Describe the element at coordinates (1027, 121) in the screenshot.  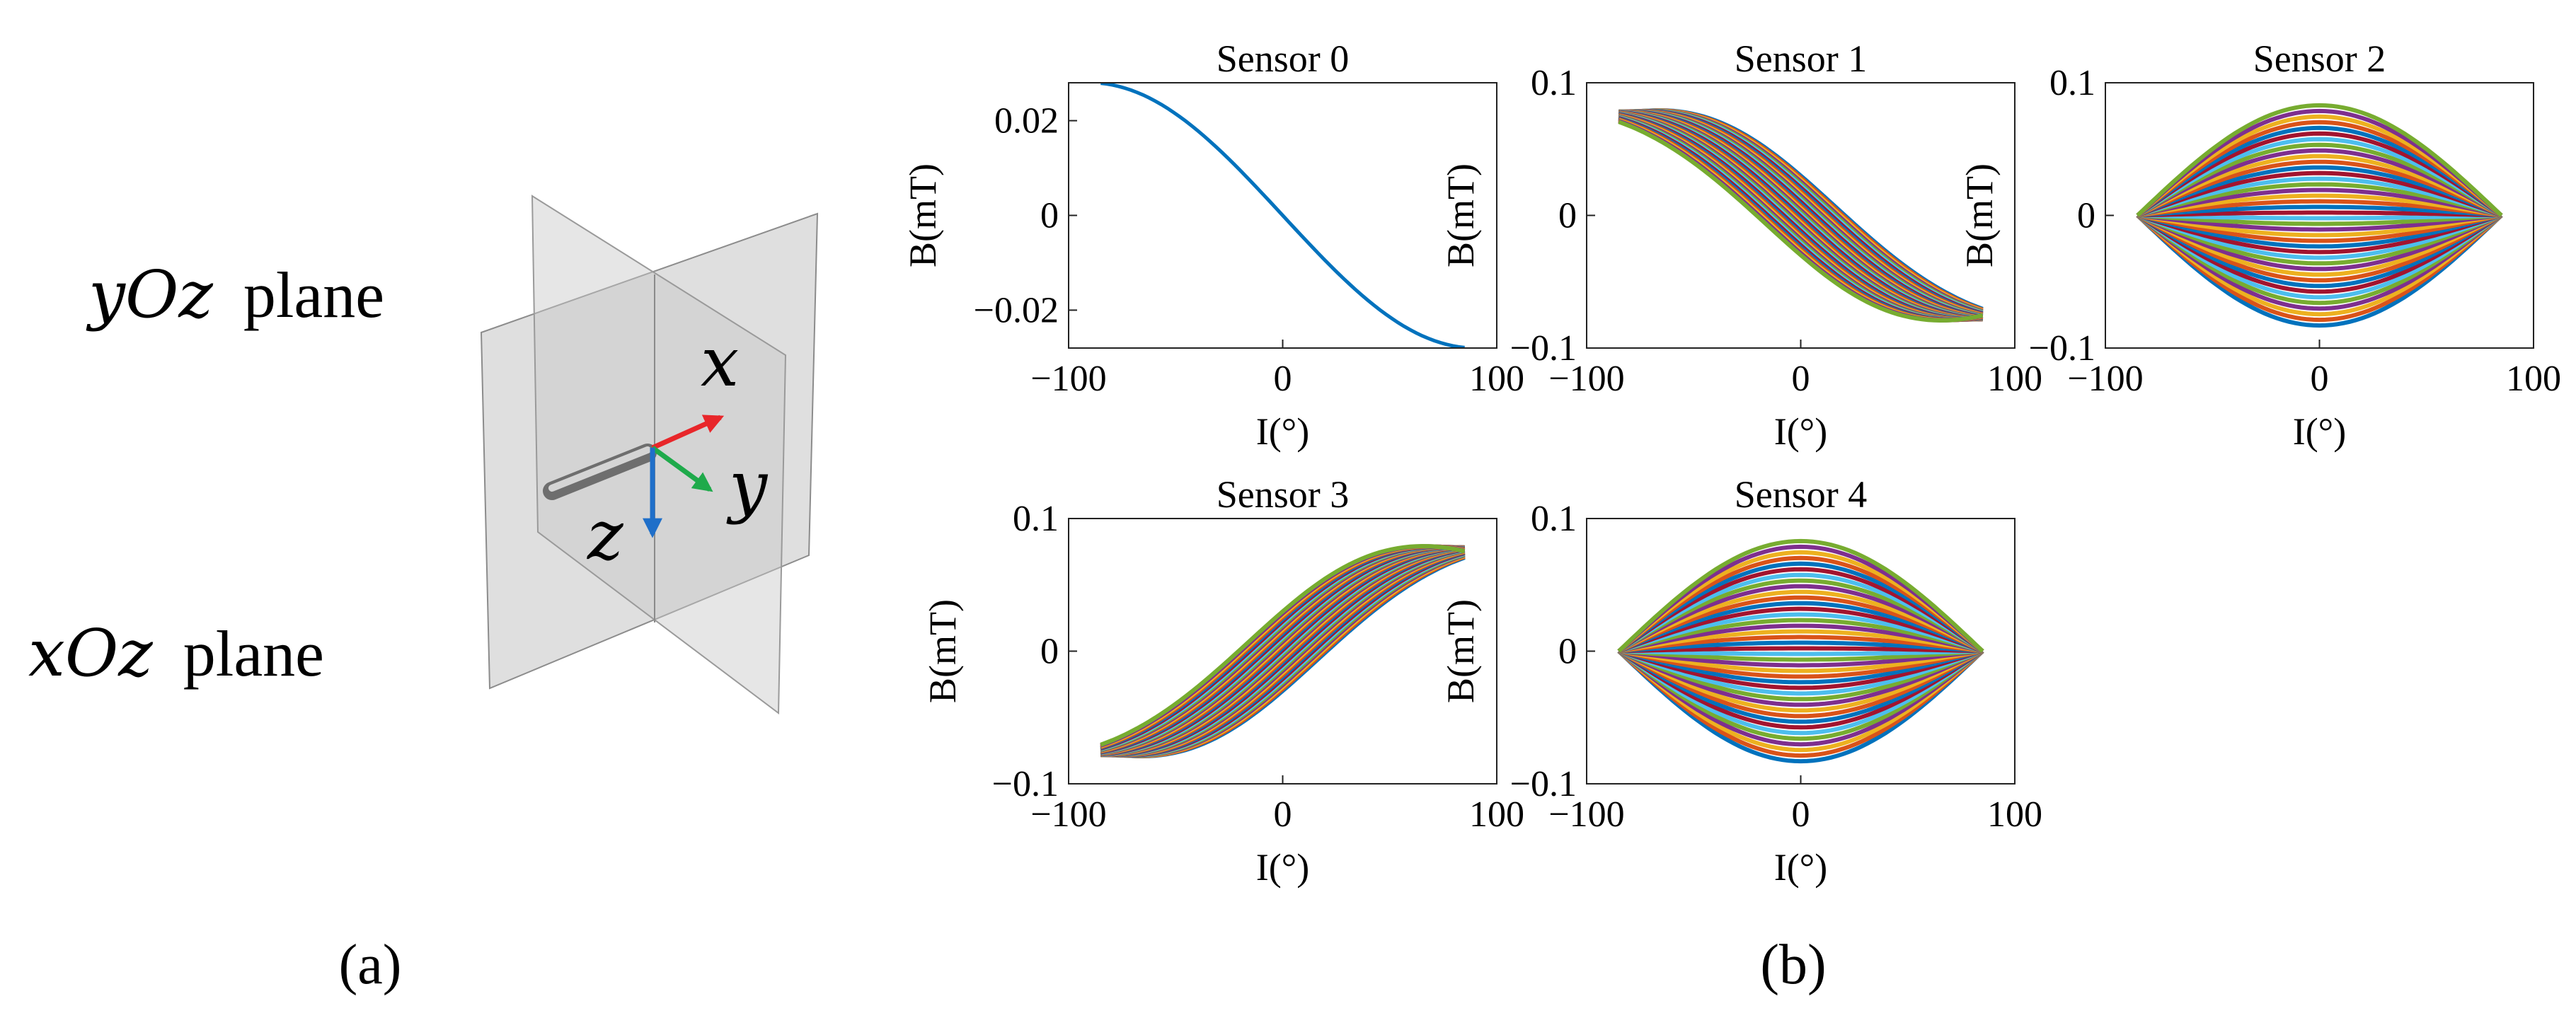
I see `y-tick-label: 0.02` at that location.